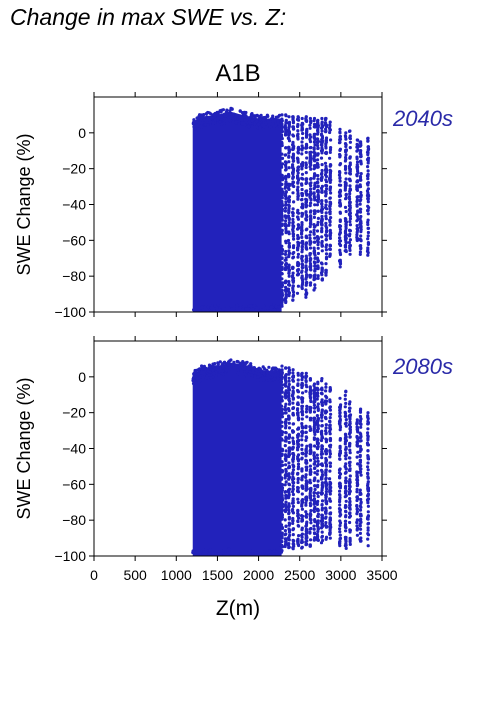 This screenshot has height=709, width=501. What do you see at coordinates (94, 575) in the screenshot?
I see `x-tick-label: 0` at bounding box center [94, 575].